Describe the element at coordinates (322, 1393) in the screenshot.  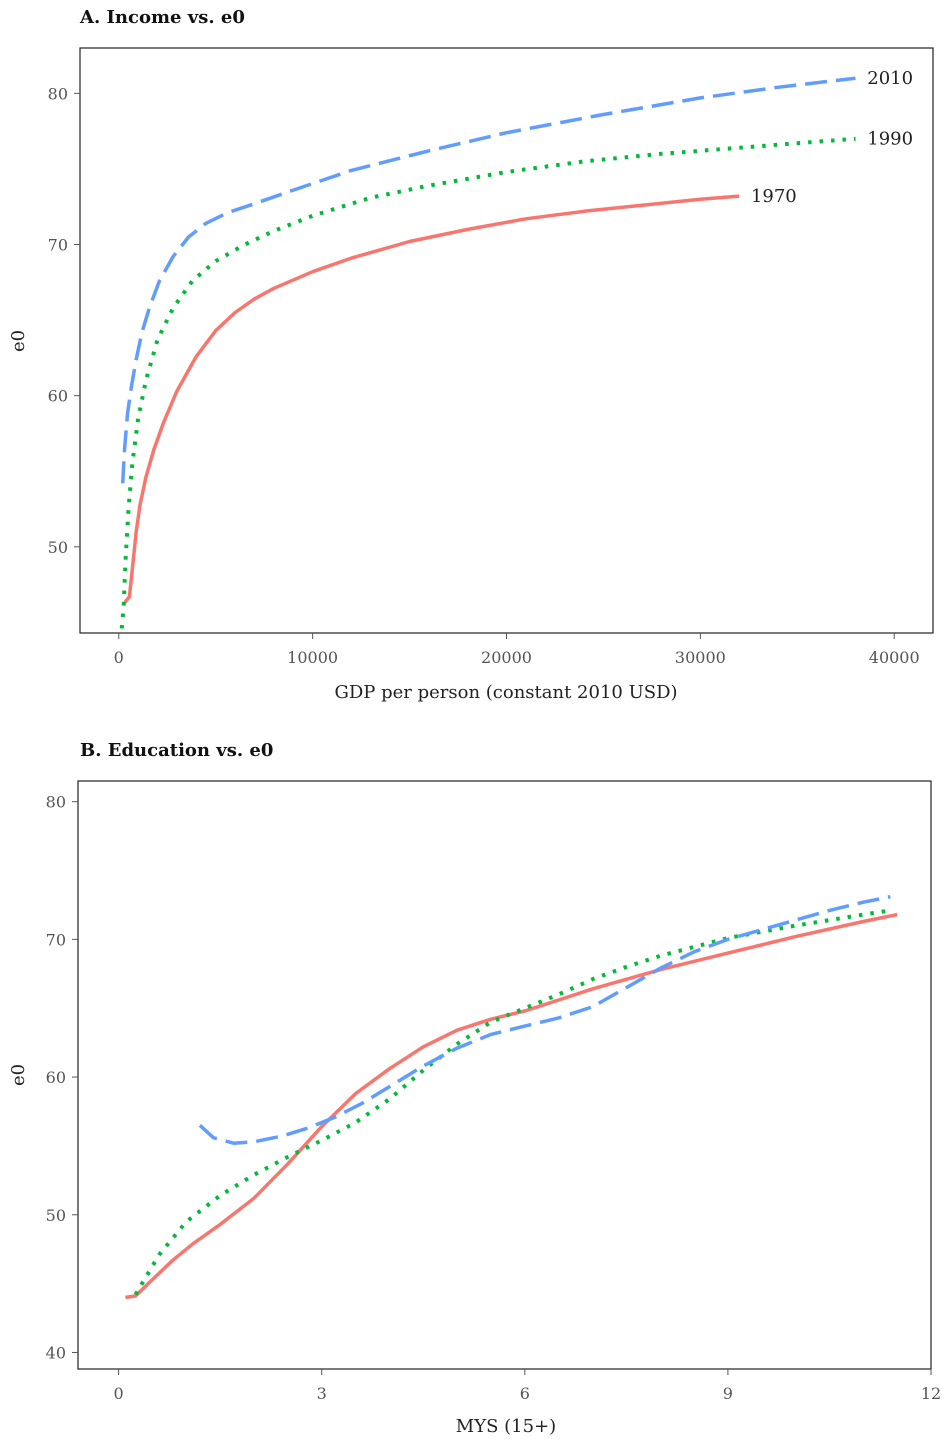
I see `x-tick-label: 3` at that location.